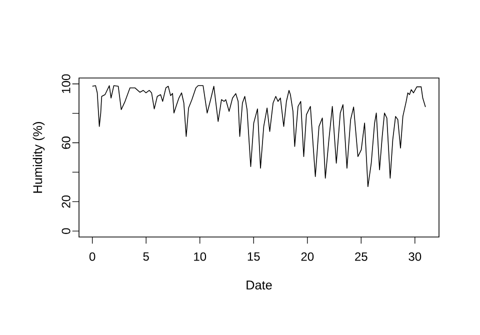 This screenshot has width=480, height=335. Describe the element at coordinates (66, 142) in the screenshot. I see `y-tick-label: 60` at that location.